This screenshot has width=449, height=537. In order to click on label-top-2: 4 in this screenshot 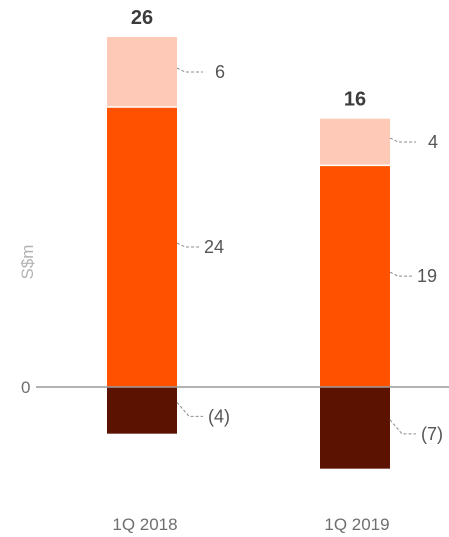, I will do `click(433, 142)`.